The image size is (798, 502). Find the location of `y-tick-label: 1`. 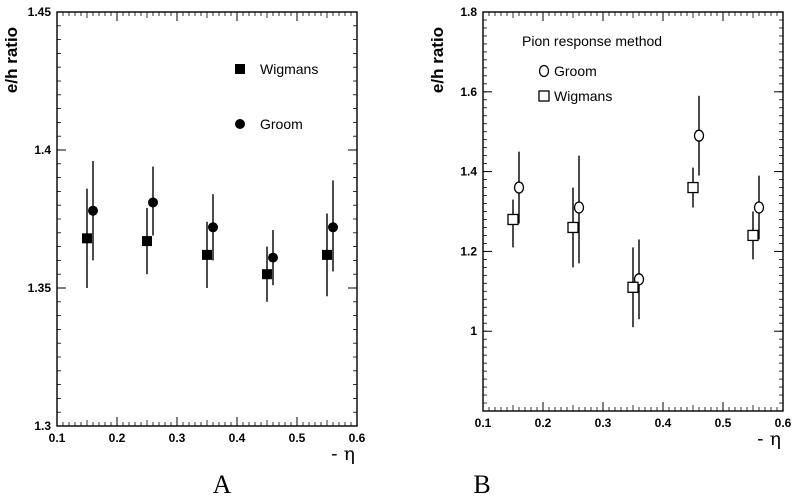

y-tick-label: 1 is located at coordinates (473, 331).